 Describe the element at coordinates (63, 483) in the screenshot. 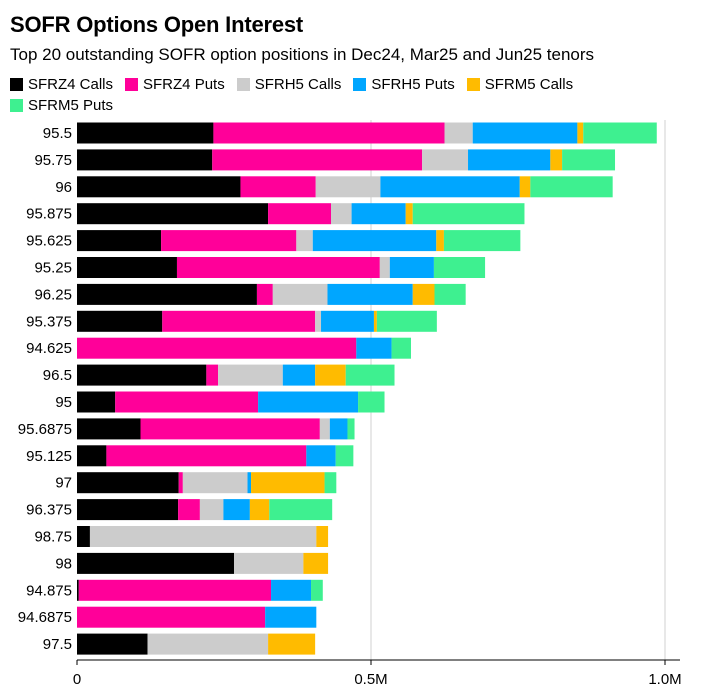

I see `category-label: 97` at that location.